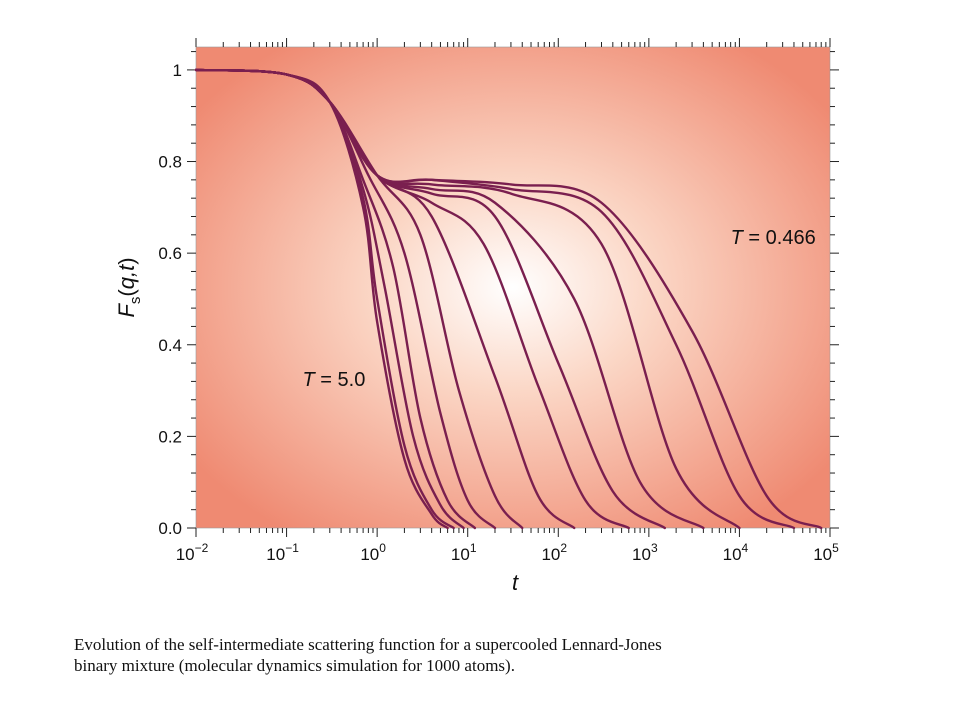 The height and width of the screenshot is (720, 960). I want to click on annotation-low-temperature: T = 0.466, so click(773, 238).